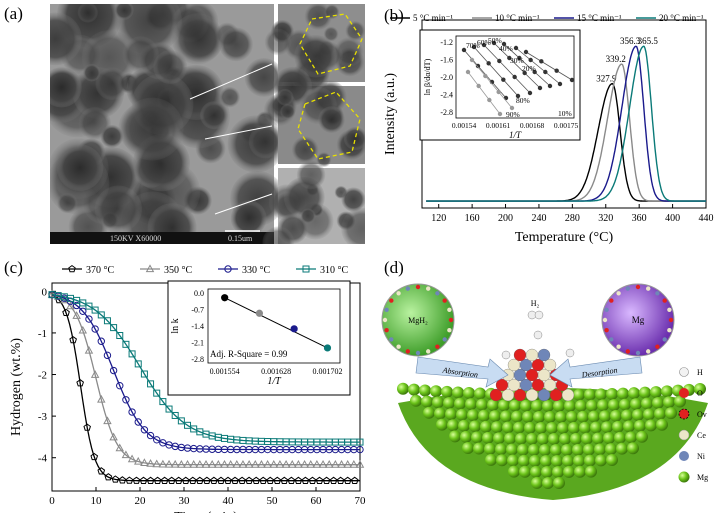  What do you see at coordinates (517, 65) in the screenshot?
I see `iso-conversion-line` at bounding box center [517, 65].